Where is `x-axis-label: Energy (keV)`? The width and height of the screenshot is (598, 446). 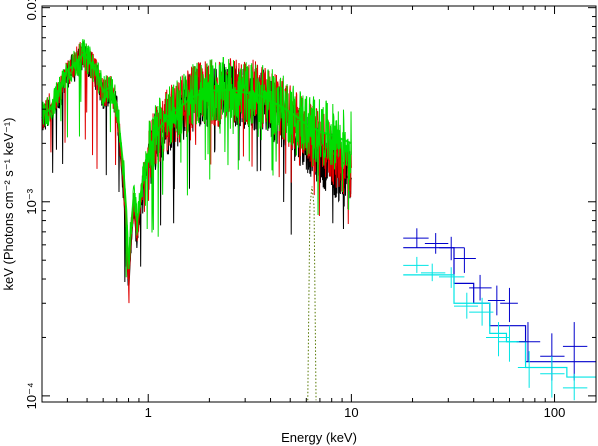 x-axis-label: Energy (keV) is located at coordinates (319, 437).